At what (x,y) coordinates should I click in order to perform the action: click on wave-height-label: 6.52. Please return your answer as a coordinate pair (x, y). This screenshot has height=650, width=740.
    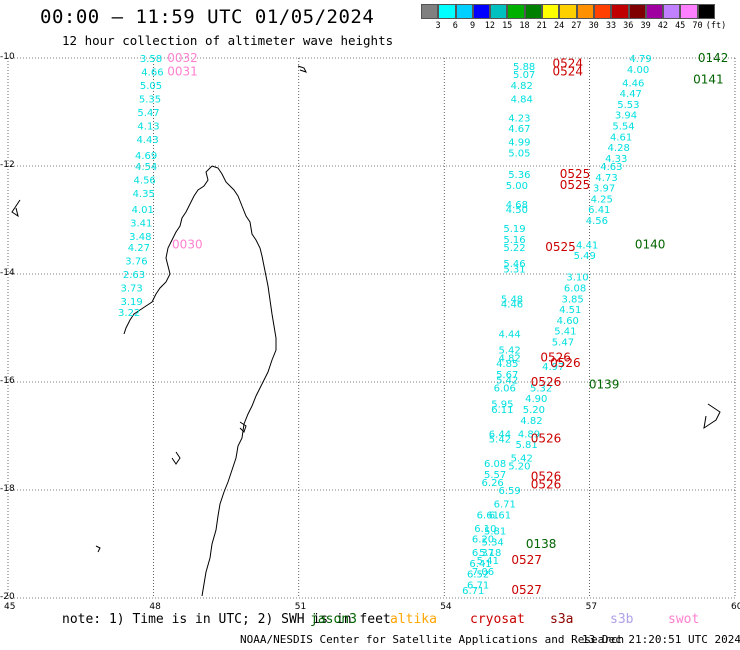
    Looking at the image, I should click on (478, 575).